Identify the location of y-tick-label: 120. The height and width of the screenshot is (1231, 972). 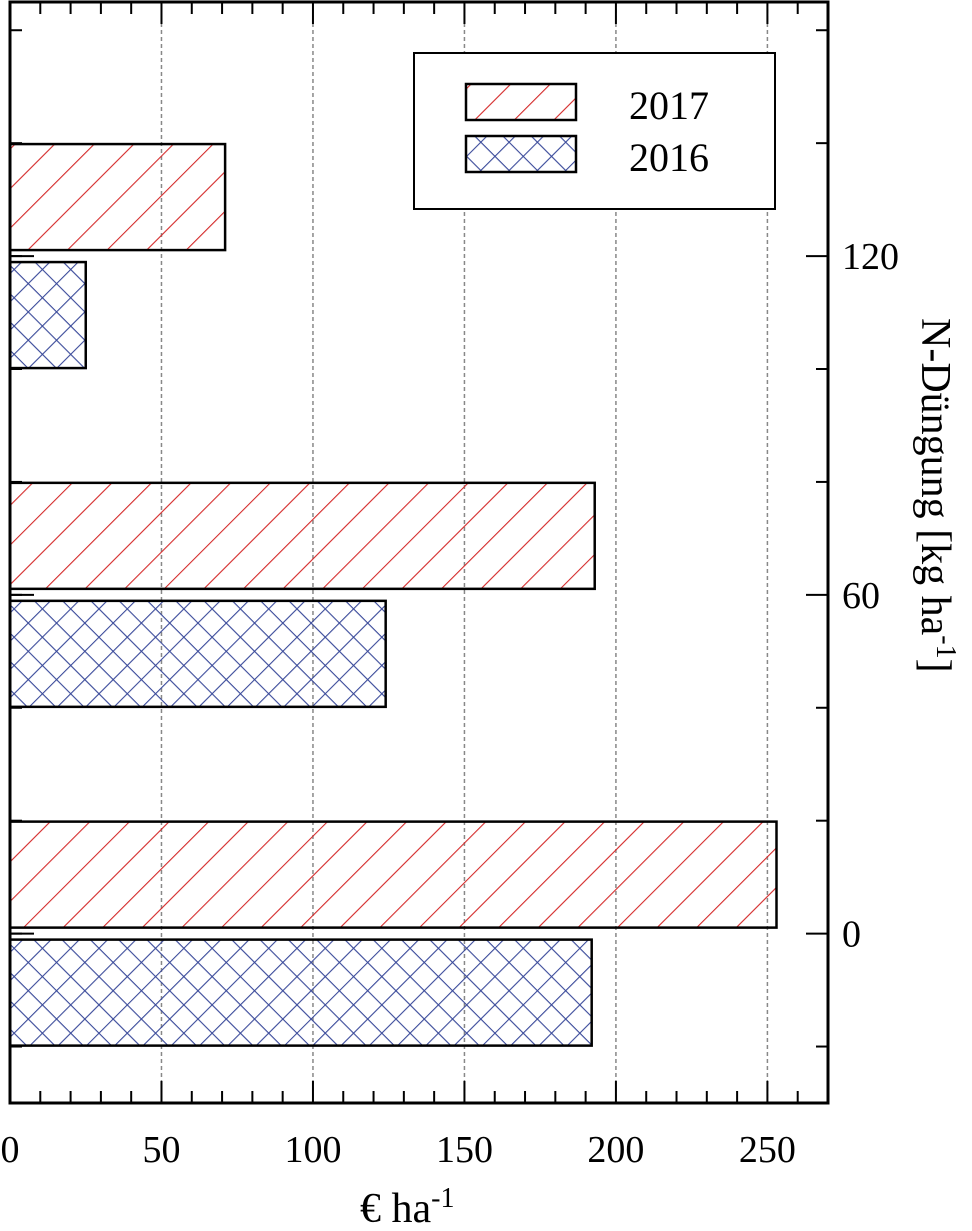
(870, 257).